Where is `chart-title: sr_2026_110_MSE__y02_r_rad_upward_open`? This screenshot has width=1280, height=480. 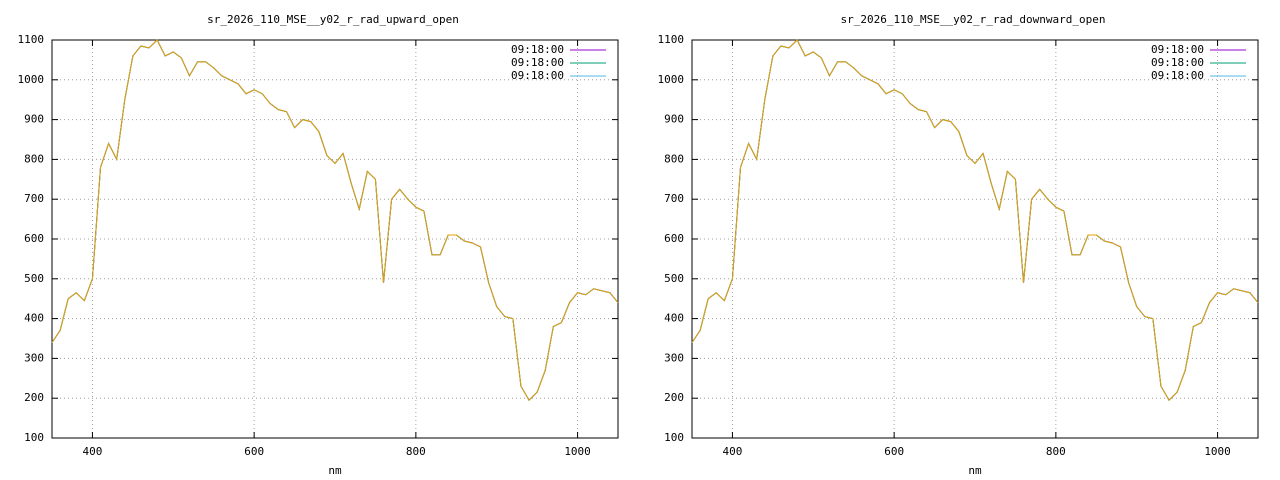
chart-title: sr_2026_110_MSE__y02_r_rad_upward_open is located at coordinates (333, 19).